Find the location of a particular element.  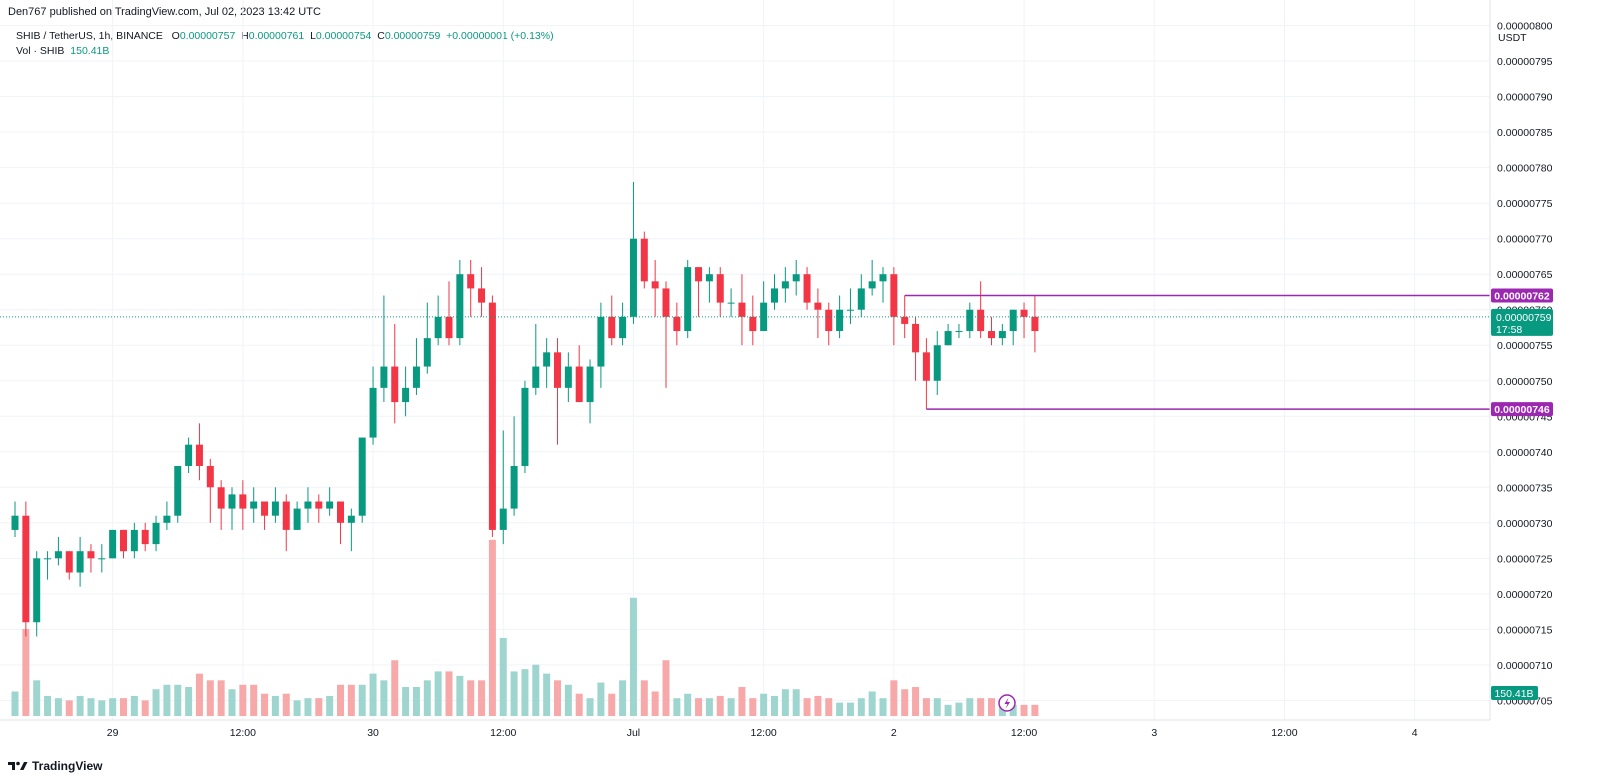

currency-label: USDT is located at coordinates (1512, 38).